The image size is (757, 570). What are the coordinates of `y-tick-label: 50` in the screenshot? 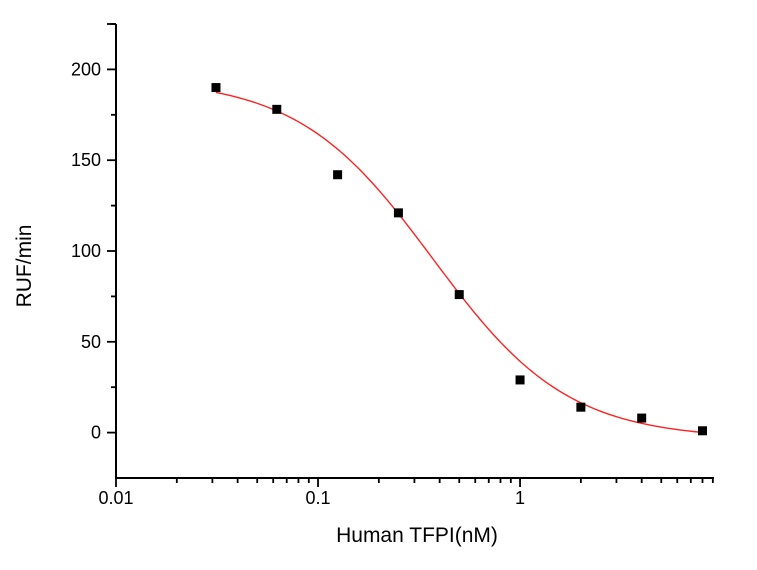 It's located at (91, 342).